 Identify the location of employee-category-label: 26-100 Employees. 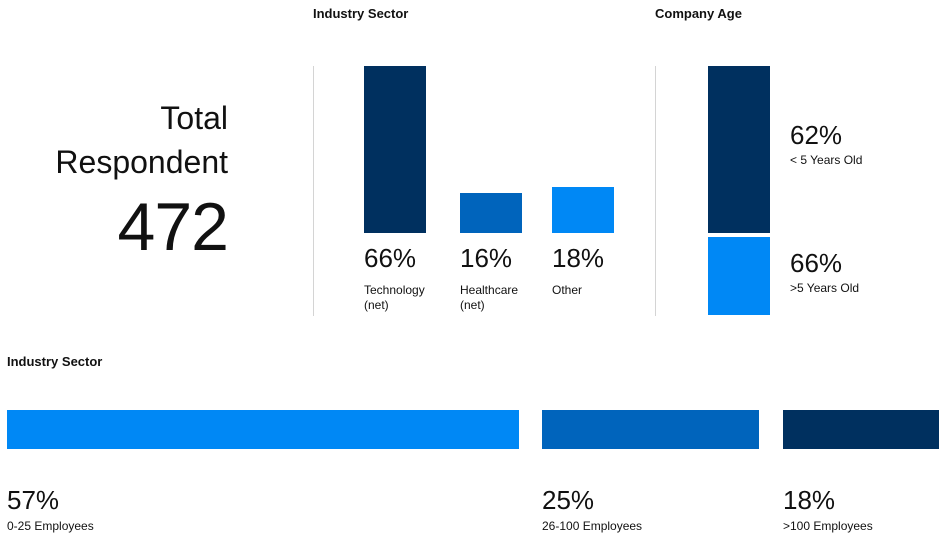
(592, 526).